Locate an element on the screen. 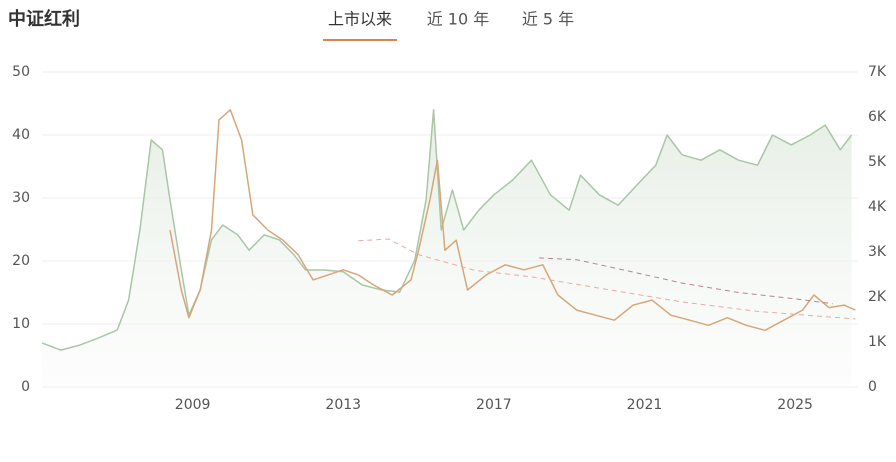  y2-tick-label: 7K is located at coordinates (877, 72).